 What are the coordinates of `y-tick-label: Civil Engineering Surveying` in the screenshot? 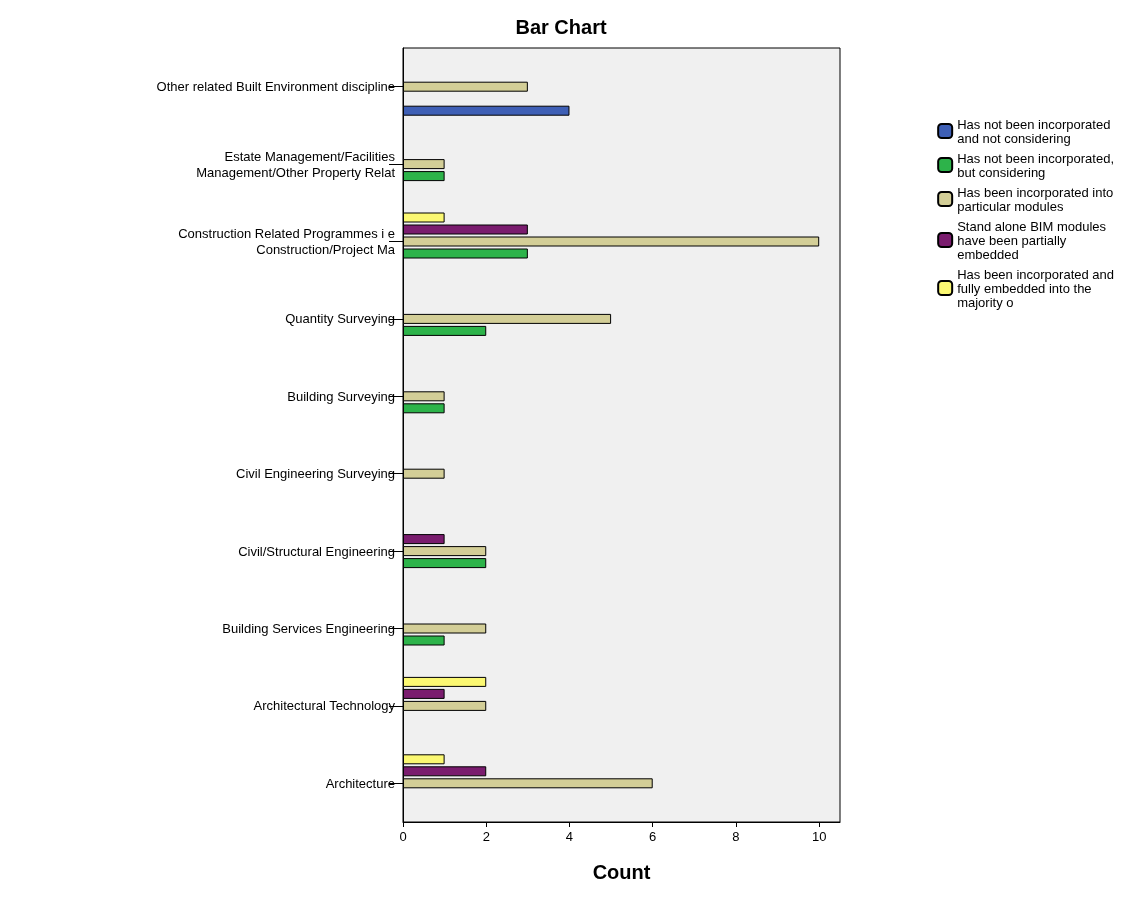 It's located at (315, 474).